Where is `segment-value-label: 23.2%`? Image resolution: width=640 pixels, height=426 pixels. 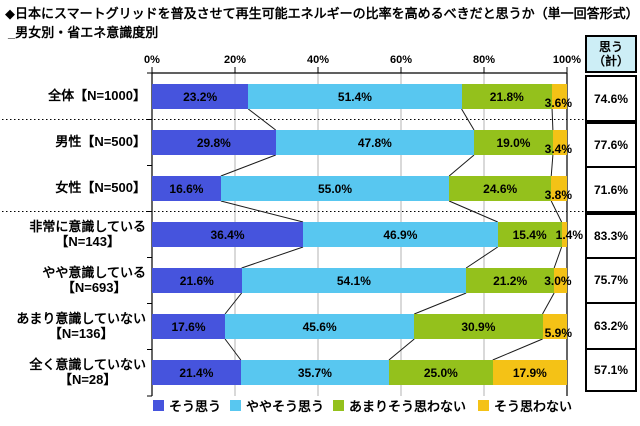
segment-value-label: 23.2% is located at coordinates (200, 96).